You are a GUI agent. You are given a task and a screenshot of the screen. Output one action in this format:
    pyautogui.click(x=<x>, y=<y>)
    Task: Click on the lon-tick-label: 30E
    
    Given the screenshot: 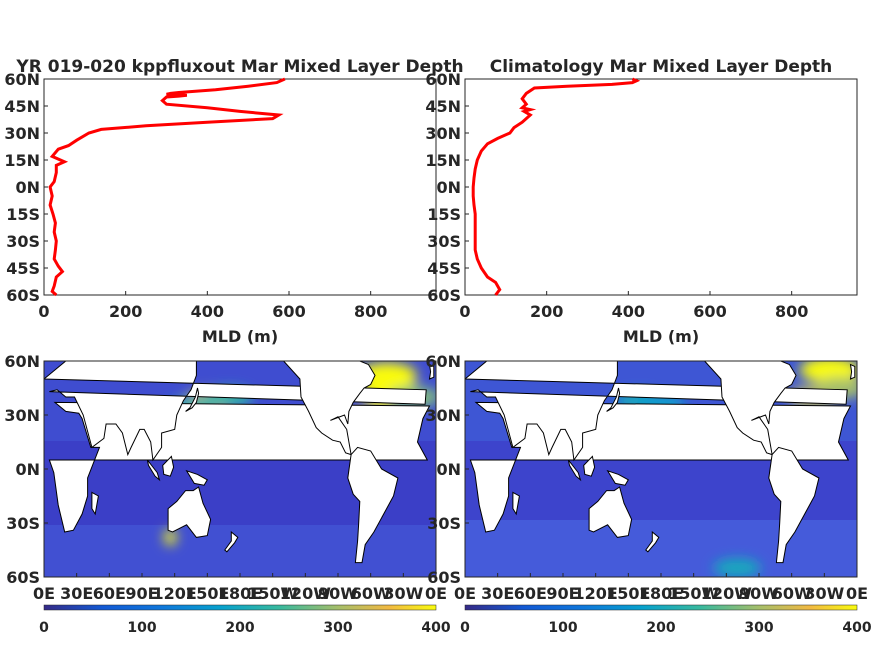 What is the action you would take?
    pyautogui.click(x=76, y=593)
    